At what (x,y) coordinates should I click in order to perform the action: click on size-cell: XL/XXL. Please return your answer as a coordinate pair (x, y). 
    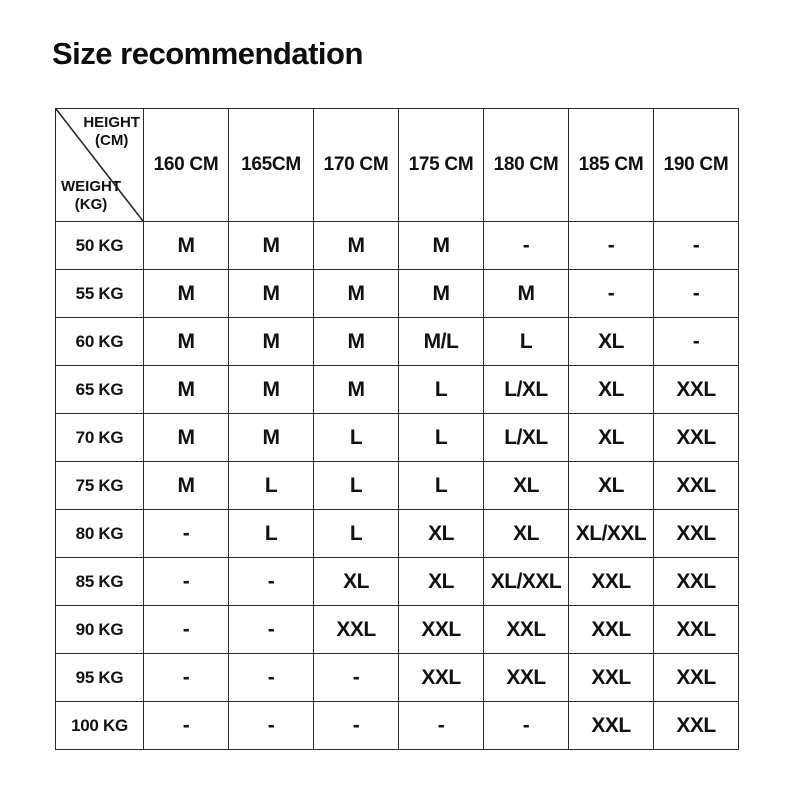
    Looking at the image, I should click on (611, 533).